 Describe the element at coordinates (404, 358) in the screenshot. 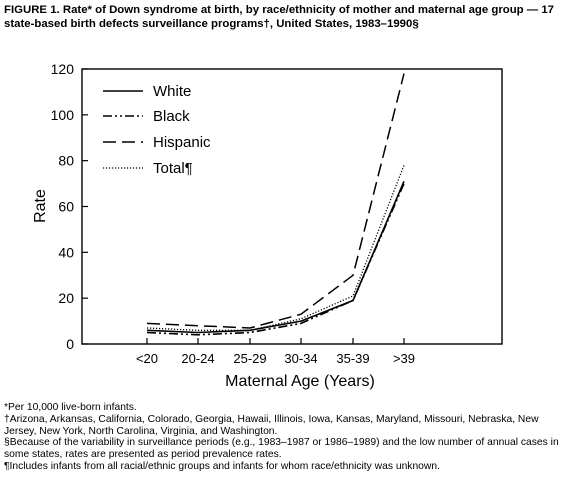

I see `x-tick-label: >39` at that location.